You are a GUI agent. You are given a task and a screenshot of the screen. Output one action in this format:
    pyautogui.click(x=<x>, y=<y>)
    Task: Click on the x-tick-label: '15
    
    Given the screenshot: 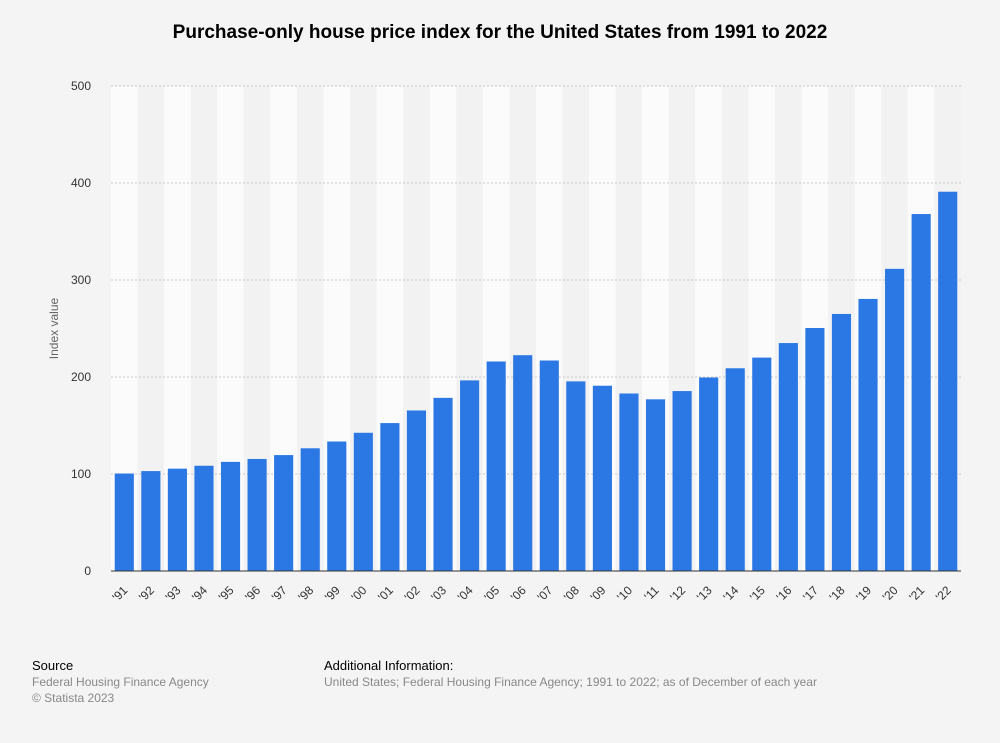 What is the action you would take?
    pyautogui.click(x=757, y=593)
    